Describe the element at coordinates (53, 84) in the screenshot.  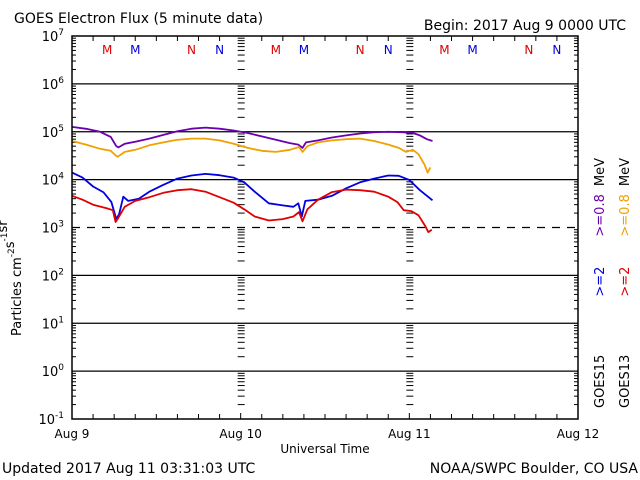
I see `y-tick-label: 10⁶` at that location.